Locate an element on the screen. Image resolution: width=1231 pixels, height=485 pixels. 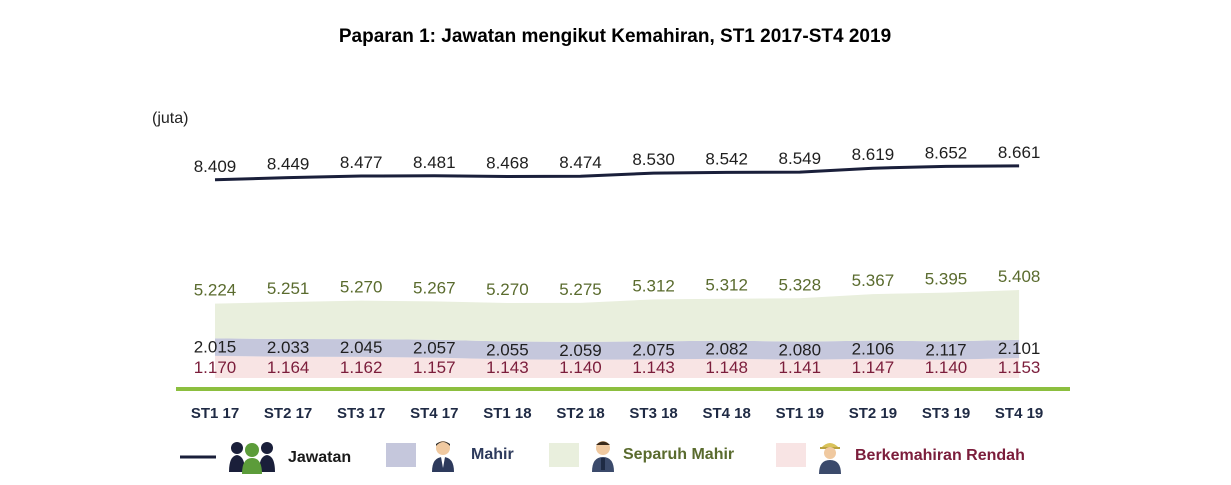
x-tick-label: ST1 17 is located at coordinates (215, 413).